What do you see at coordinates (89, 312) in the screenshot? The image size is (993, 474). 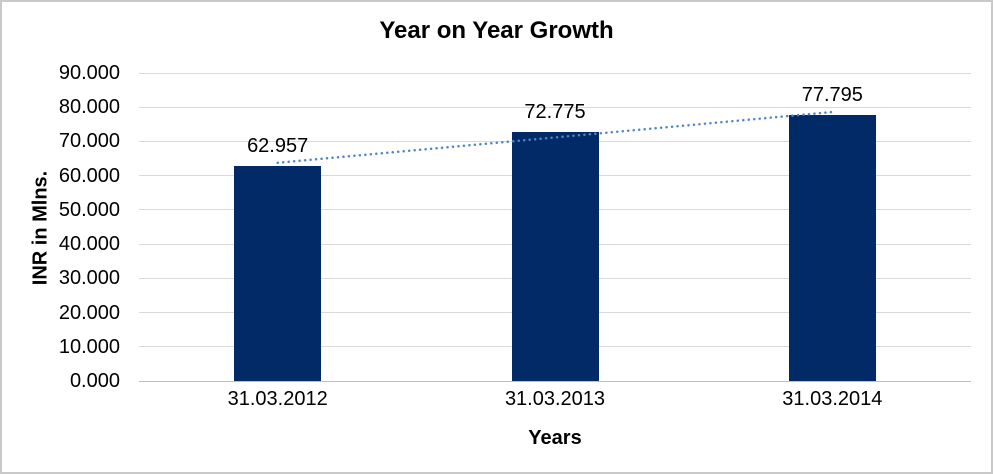 I see `y-tick-label: 20.000` at bounding box center [89, 312].